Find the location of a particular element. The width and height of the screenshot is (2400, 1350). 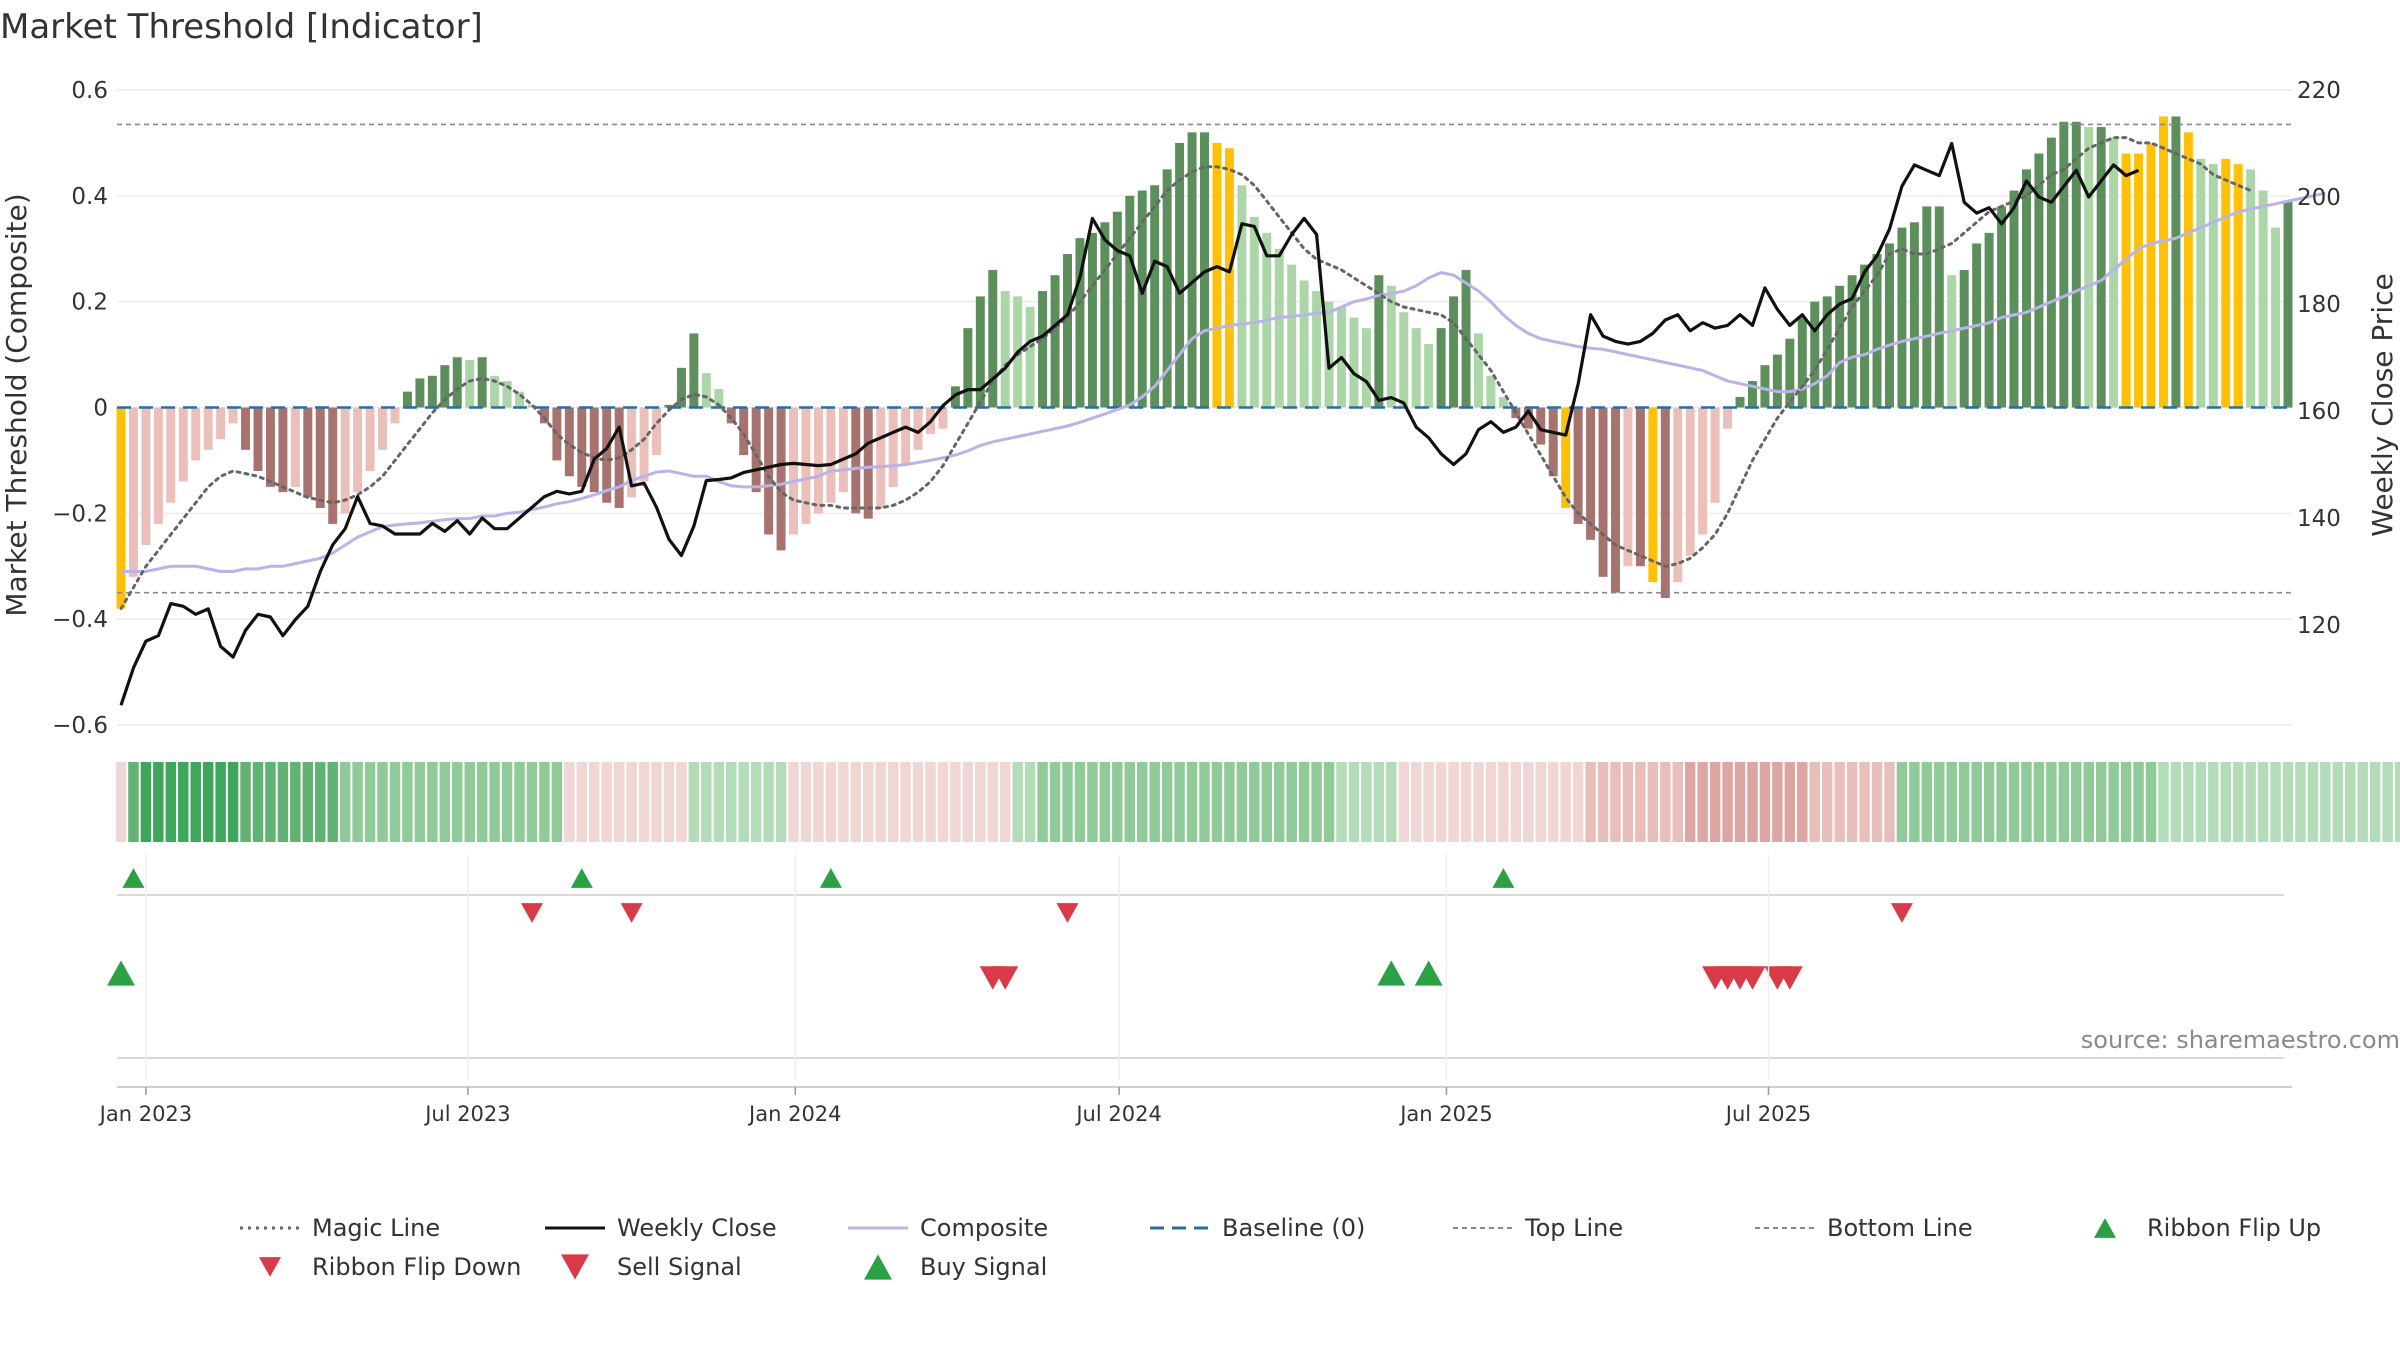

right-y-tick-label: 120 is located at coordinates (2319, 626).